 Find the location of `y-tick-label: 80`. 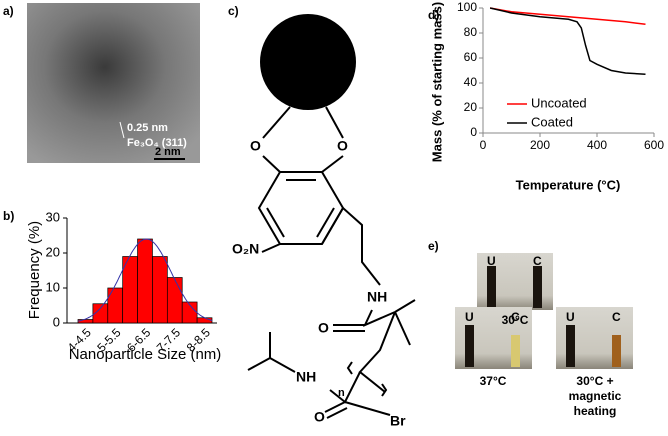

y-tick-label: 80 is located at coordinates (471, 32).